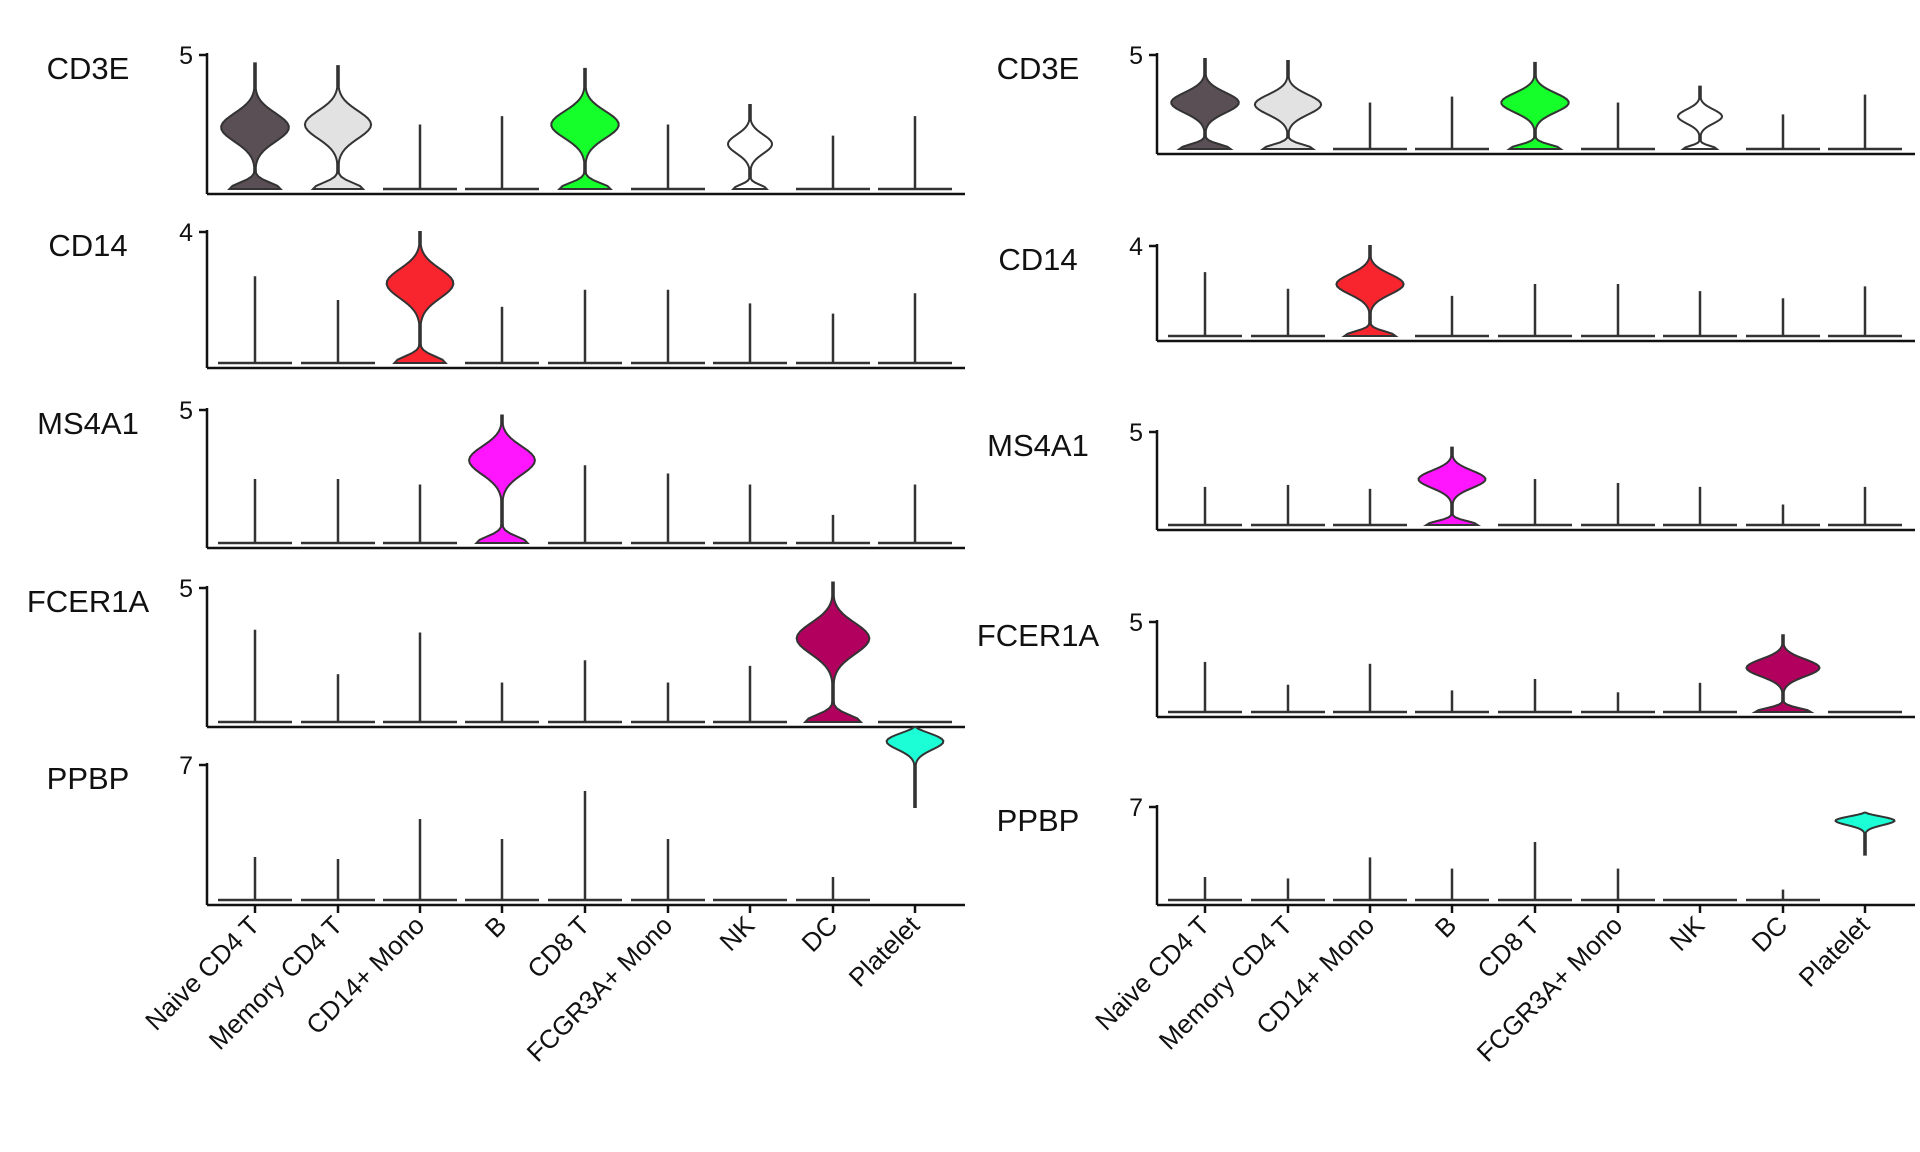 Image resolution: width=1920 pixels, height=1152 pixels. Describe the element at coordinates (1456, 850) in the screenshot. I see `panel-ppbp: PPBP 7` at that location.